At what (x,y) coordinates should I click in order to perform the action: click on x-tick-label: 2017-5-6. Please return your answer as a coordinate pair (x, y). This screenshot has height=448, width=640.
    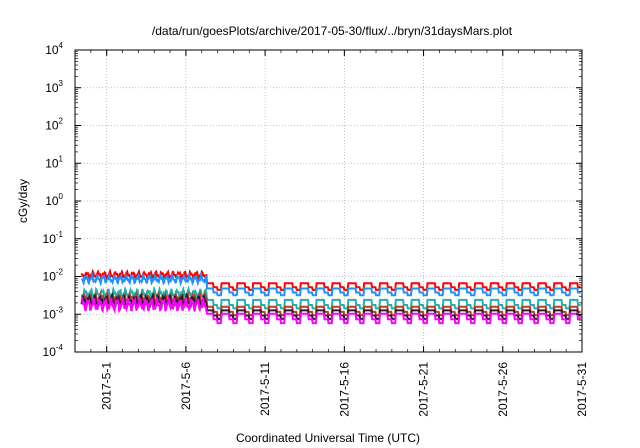
    Looking at the image, I should click on (186, 386).